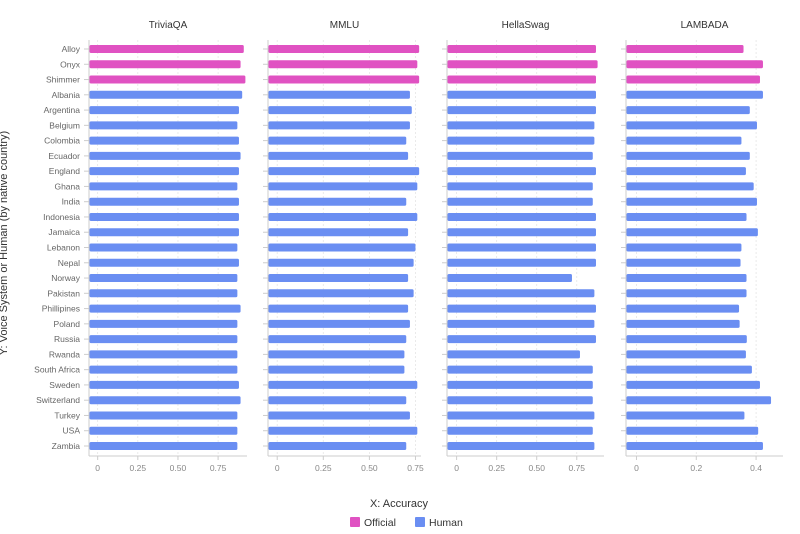 The width and height of the screenshot is (800, 534). I want to click on legend-swatch-official, so click(355, 522).